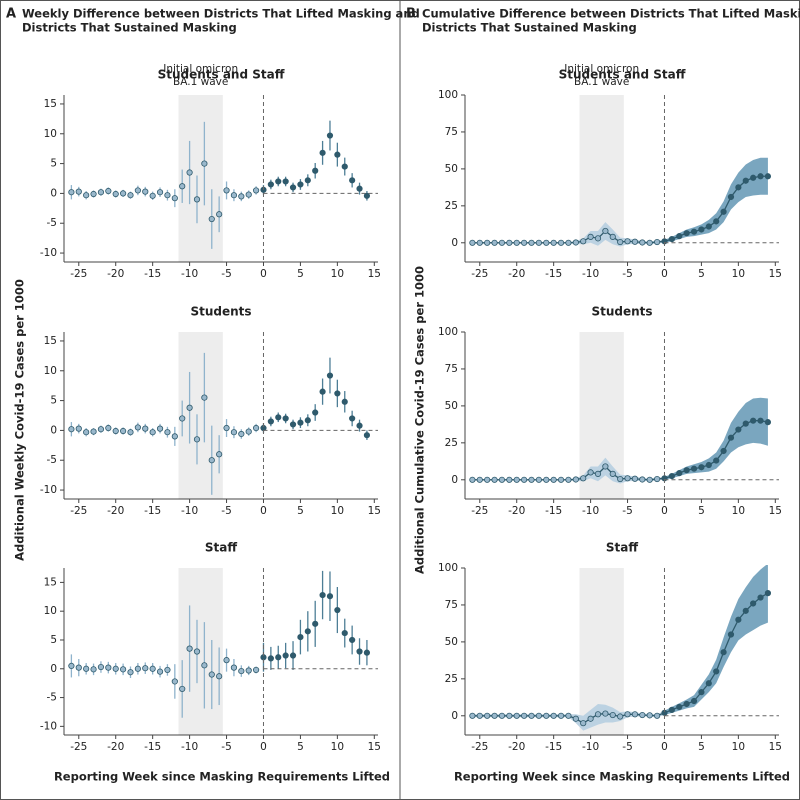 The height and width of the screenshot is (800, 800). Describe the element at coordinates (52, 698) in the screenshot. I see `y-tick-label: -5` at that location.